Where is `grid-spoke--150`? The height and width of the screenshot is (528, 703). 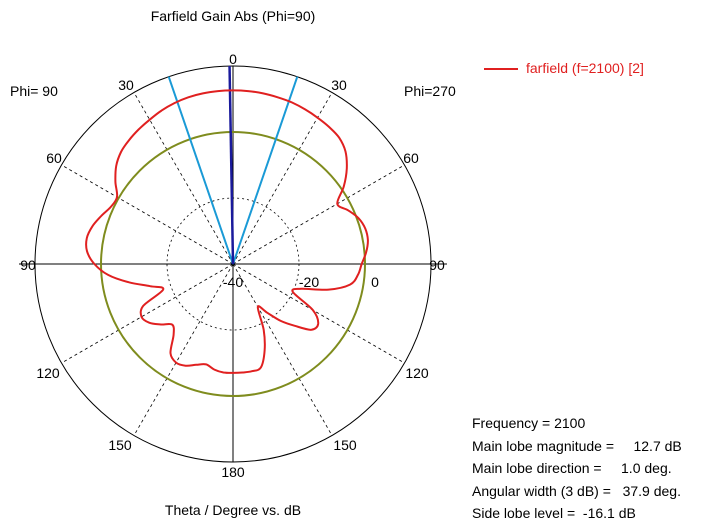 grid-spoke--150 is located at coordinates (282, 349).